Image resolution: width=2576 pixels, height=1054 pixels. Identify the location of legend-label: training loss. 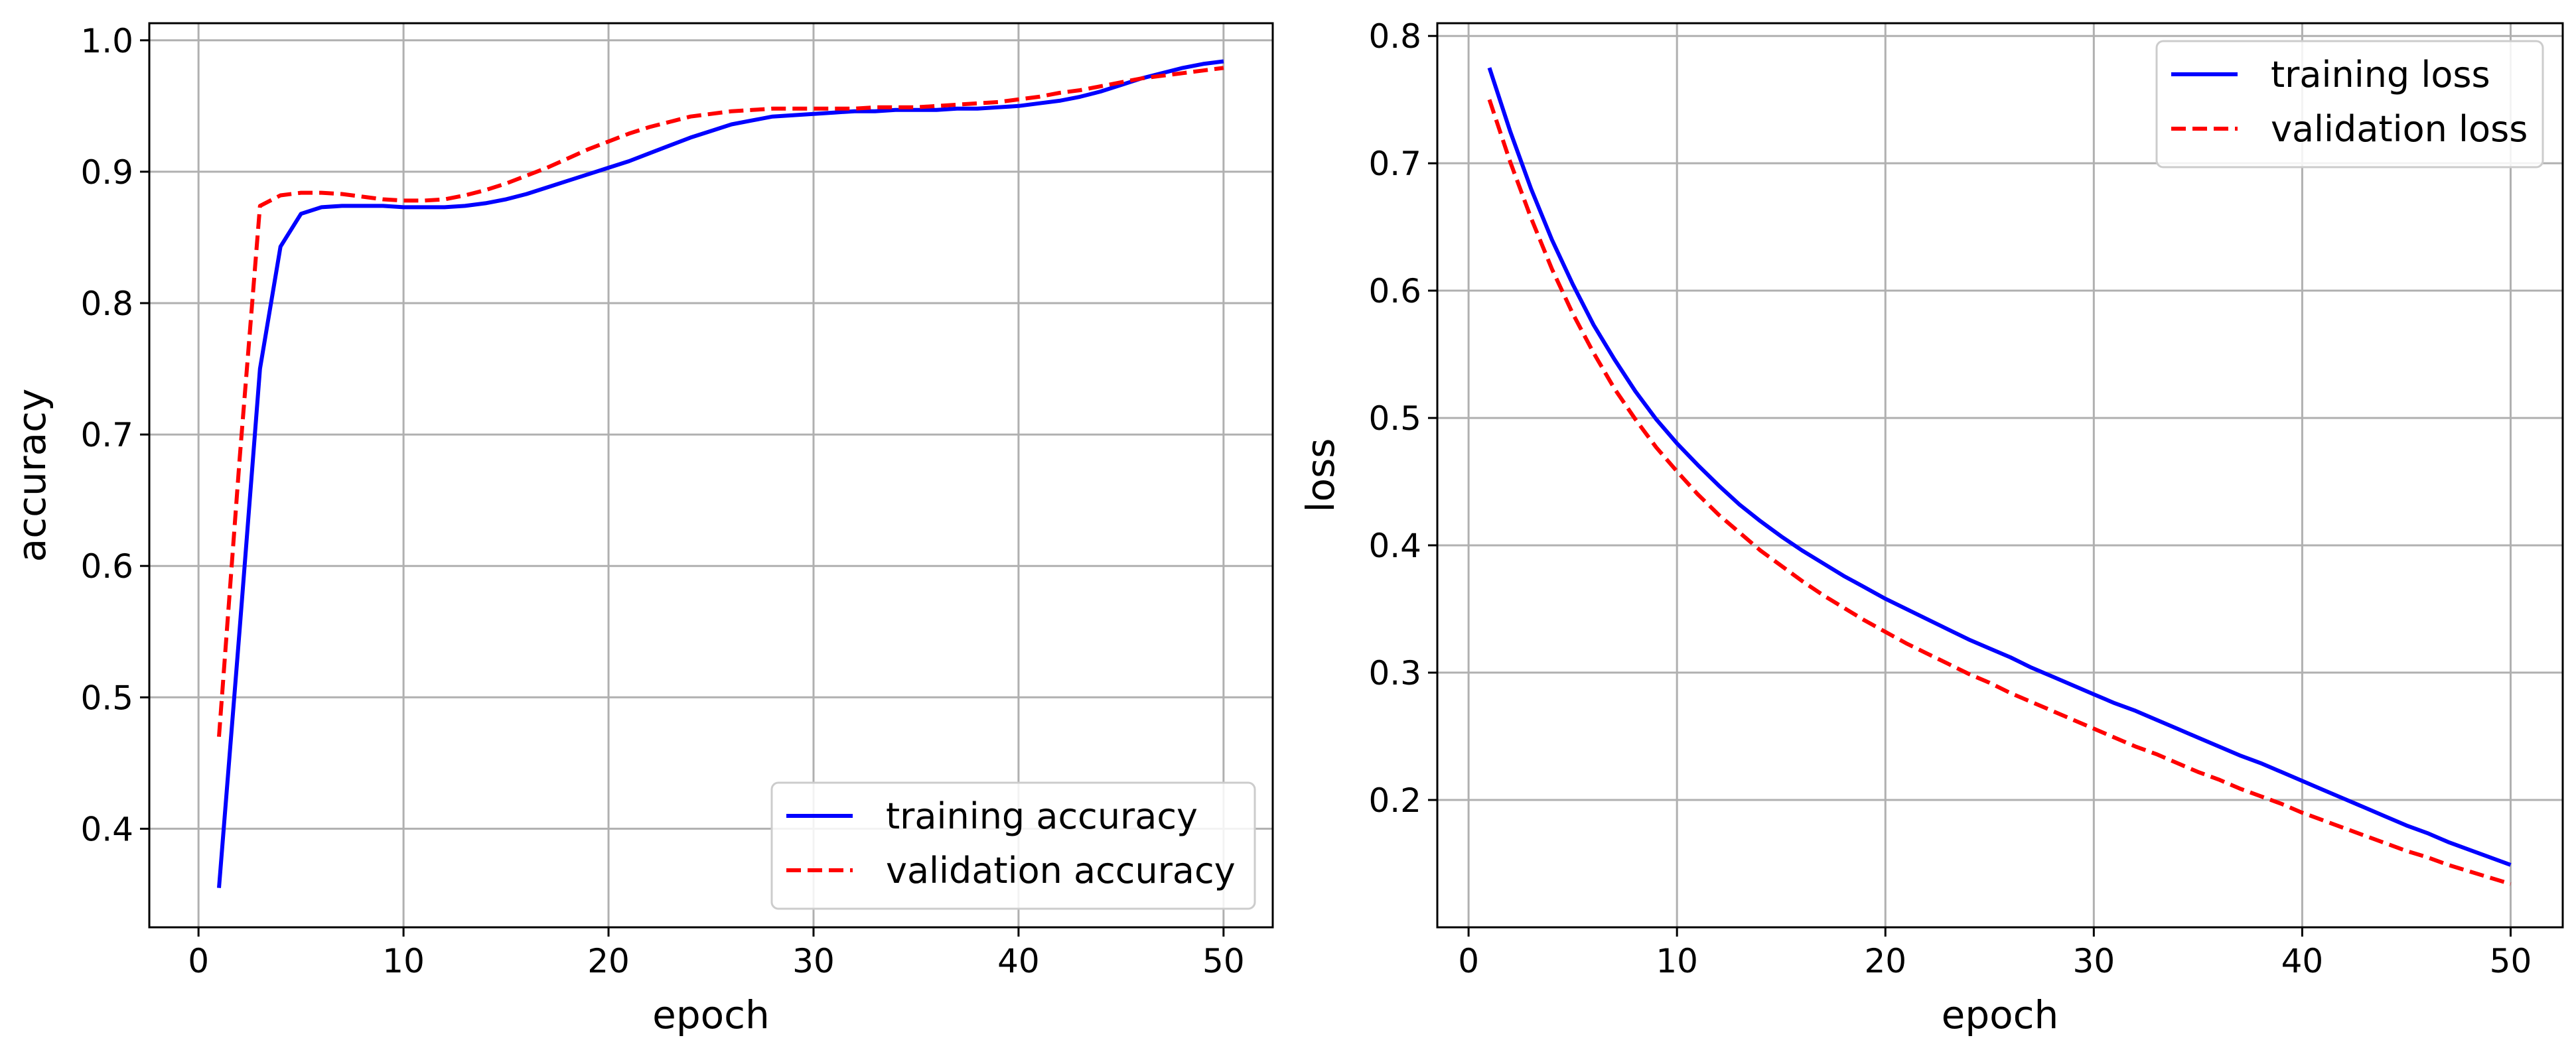
(2381, 75).